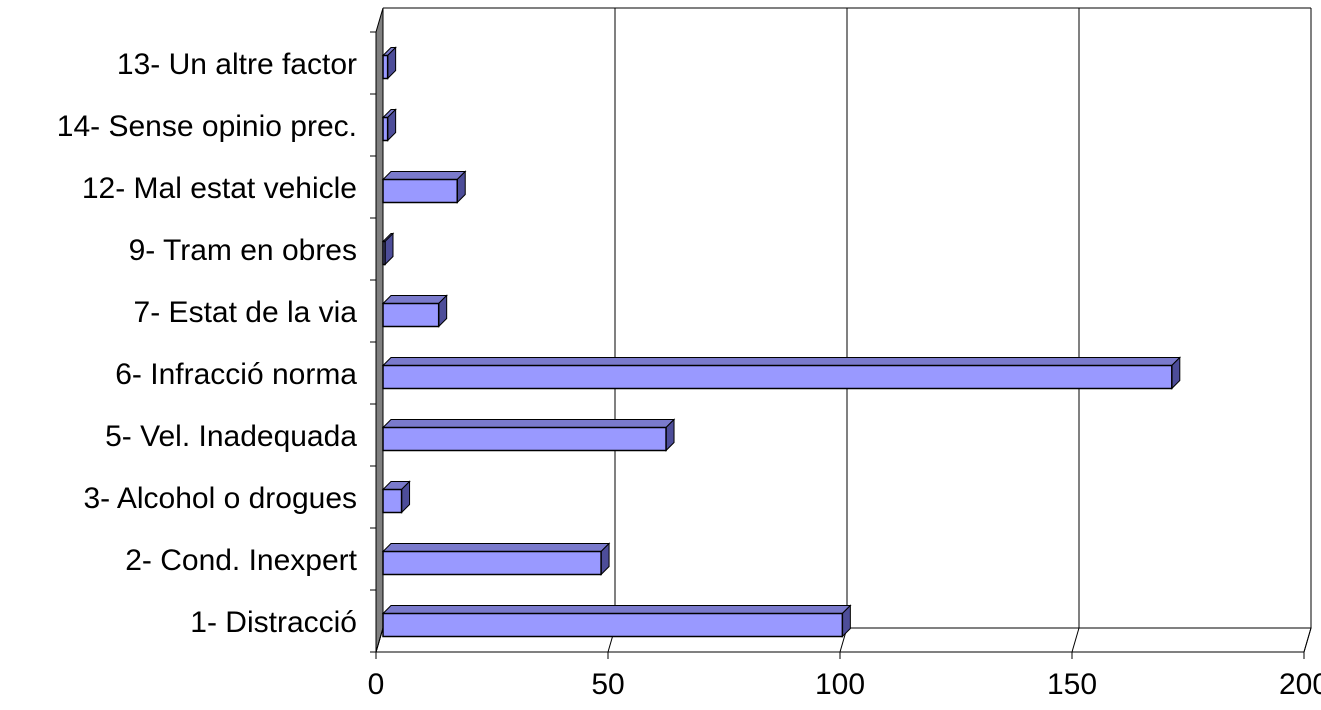 Image resolution: width=1321 pixels, height=710 pixels. What do you see at coordinates (607, 684) in the screenshot?
I see `x-axis-tick-label: 50` at bounding box center [607, 684].